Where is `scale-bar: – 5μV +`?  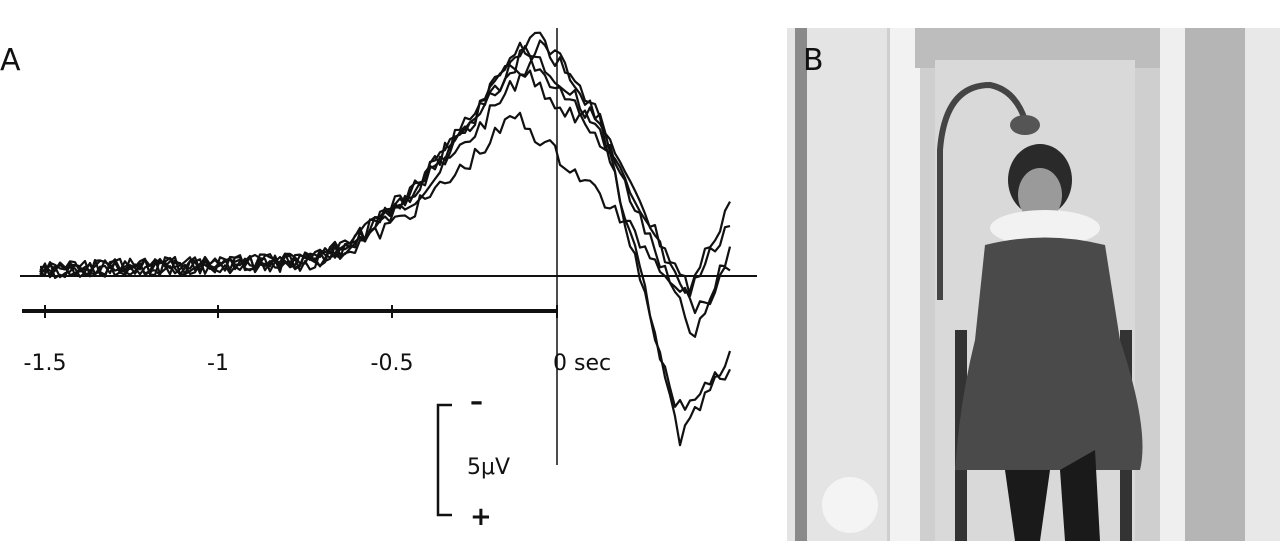 scale-bar: – 5μV + is located at coordinates (473, 459).